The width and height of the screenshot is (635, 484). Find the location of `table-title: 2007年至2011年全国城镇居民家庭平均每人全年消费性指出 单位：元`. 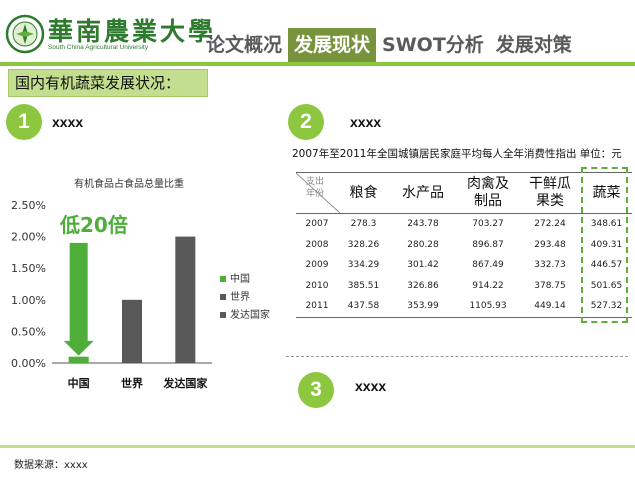

table-title: 2007年至2011年全国城镇居民家庭平均每人全年消费性指出 单位：元 is located at coordinates (457, 154).